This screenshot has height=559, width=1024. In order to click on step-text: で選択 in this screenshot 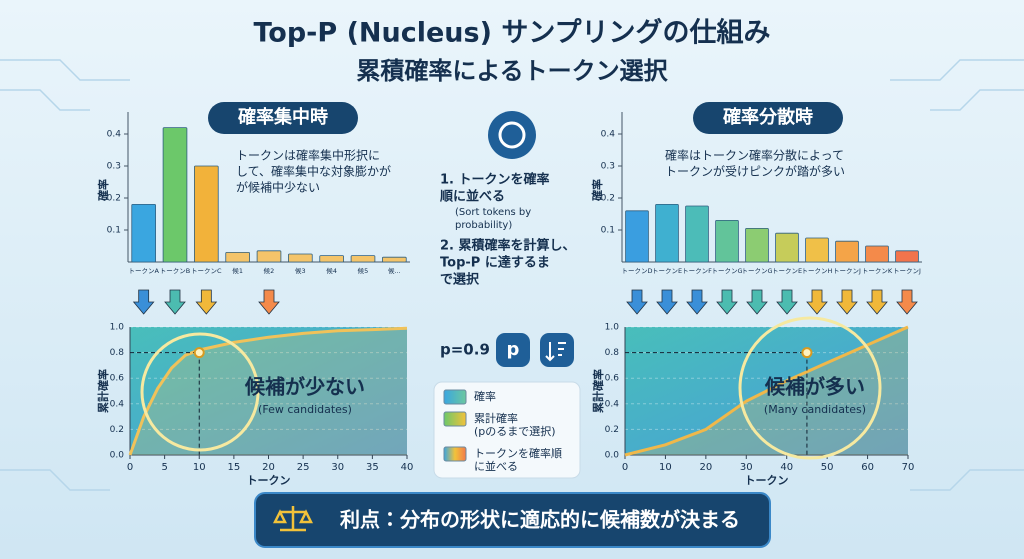, I will do `click(460, 280)`.